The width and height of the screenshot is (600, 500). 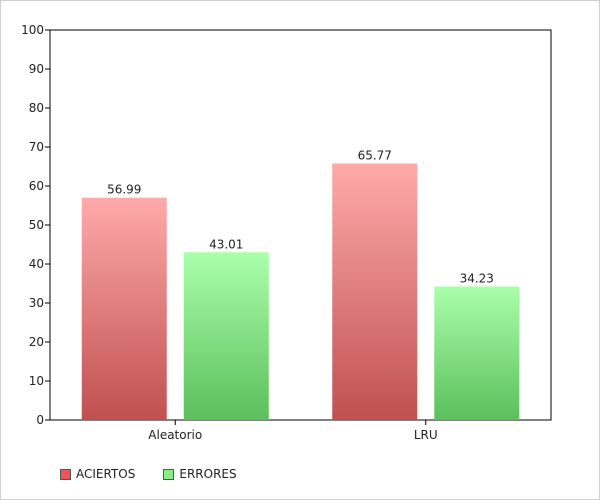 I want to click on y-tick-label: 100, so click(x=32, y=30).